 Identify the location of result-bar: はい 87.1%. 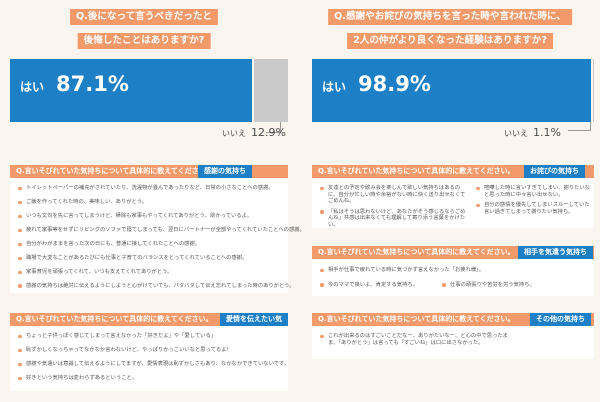
(149, 90).